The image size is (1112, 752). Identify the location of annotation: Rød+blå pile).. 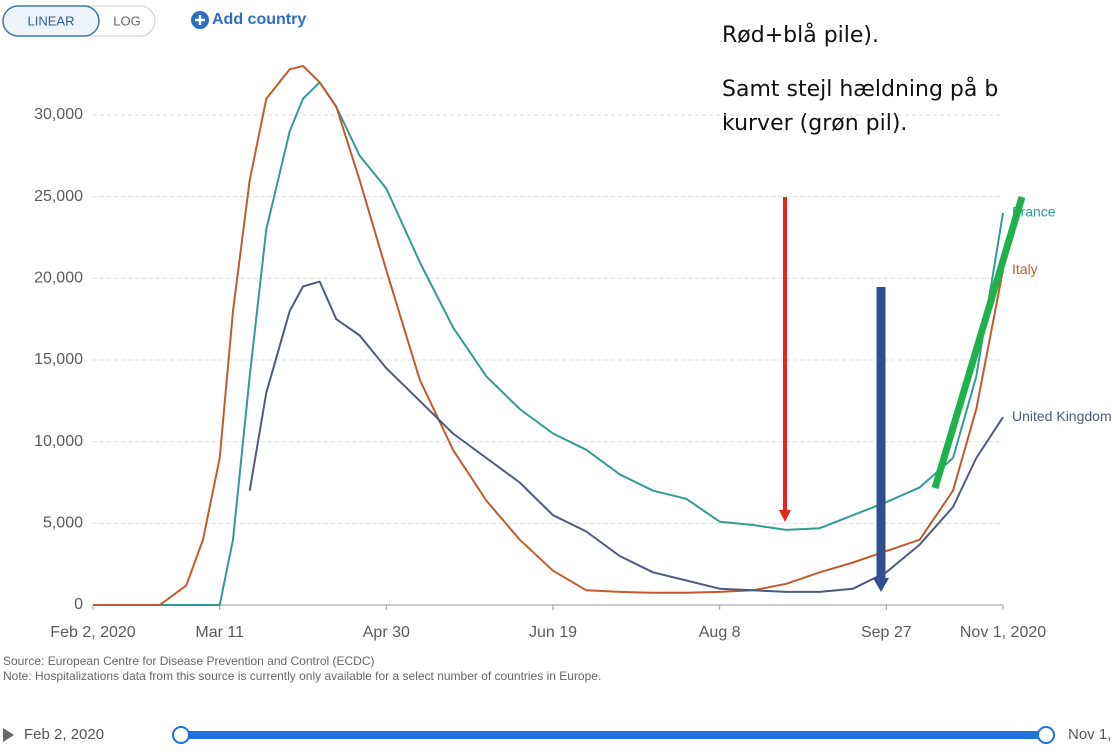
(800, 35).